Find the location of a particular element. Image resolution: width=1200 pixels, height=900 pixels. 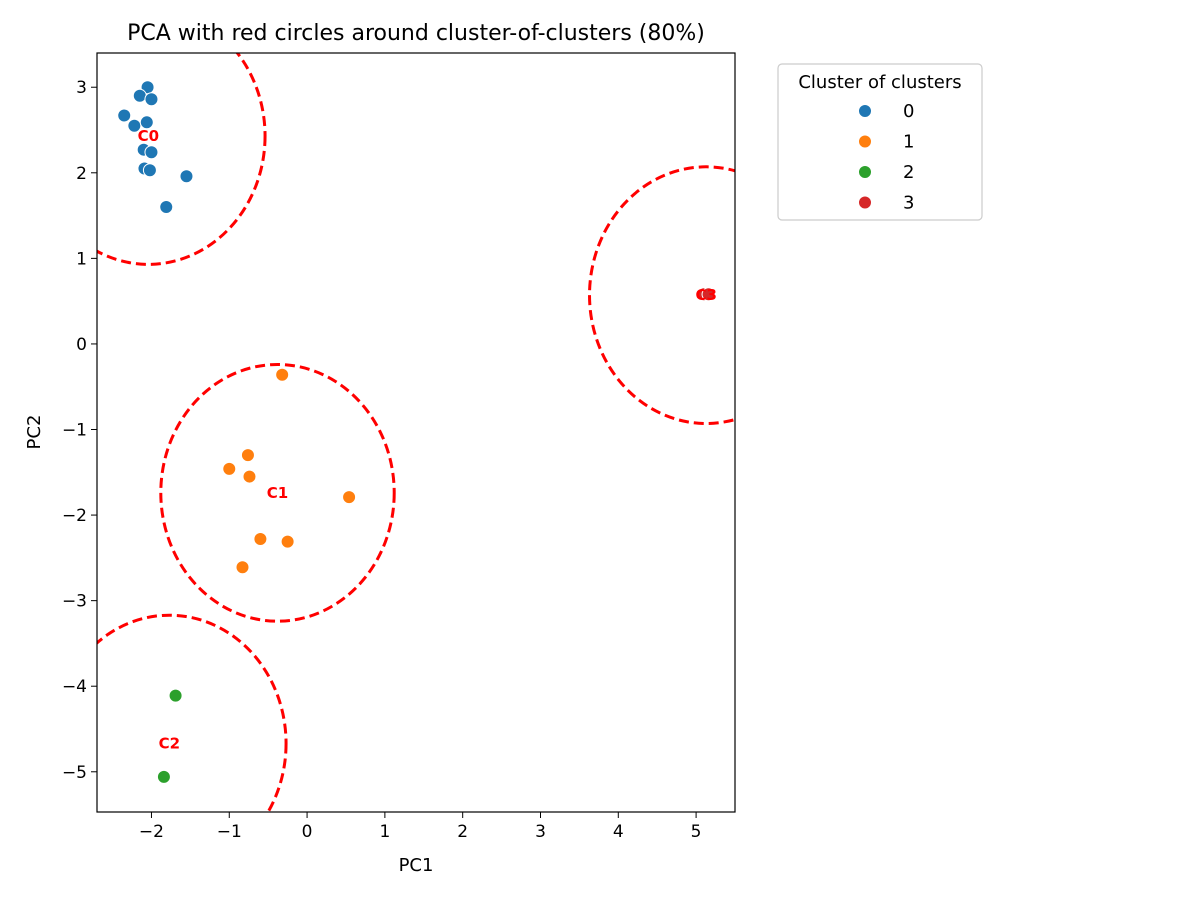

legend-title: Cluster of clusters is located at coordinates (879, 82).